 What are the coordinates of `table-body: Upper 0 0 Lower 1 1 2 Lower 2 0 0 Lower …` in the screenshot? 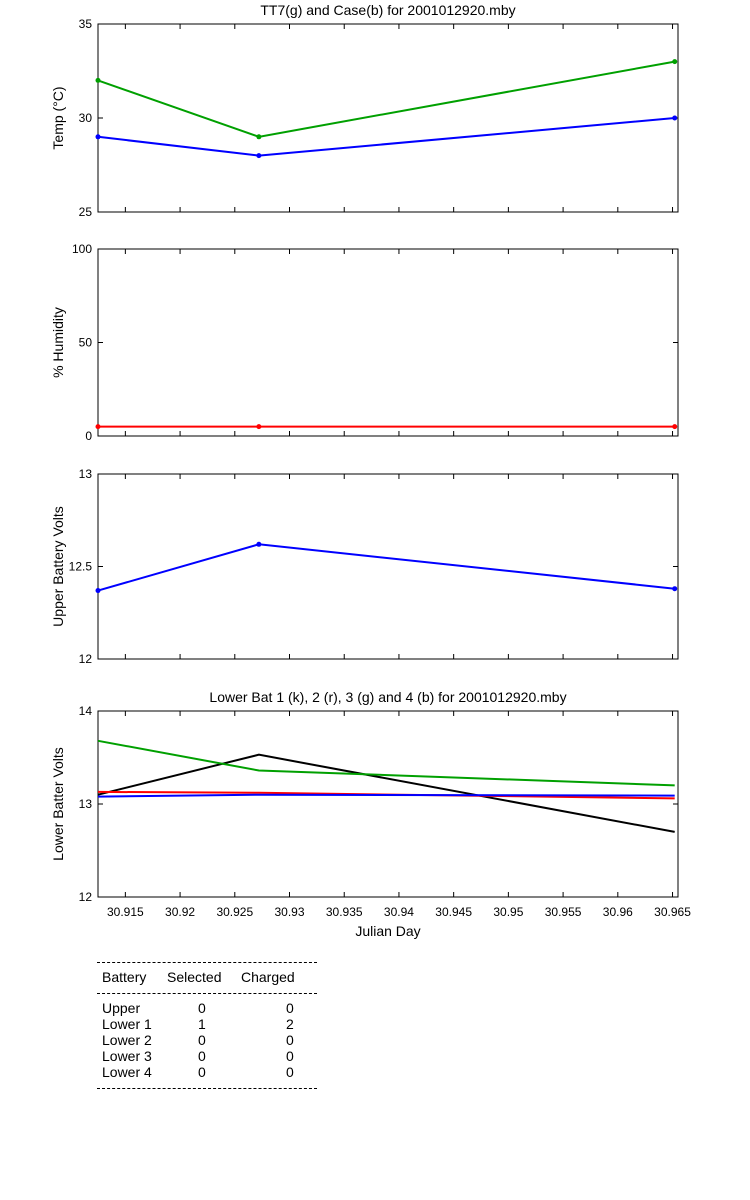 It's located at (207, 1041).